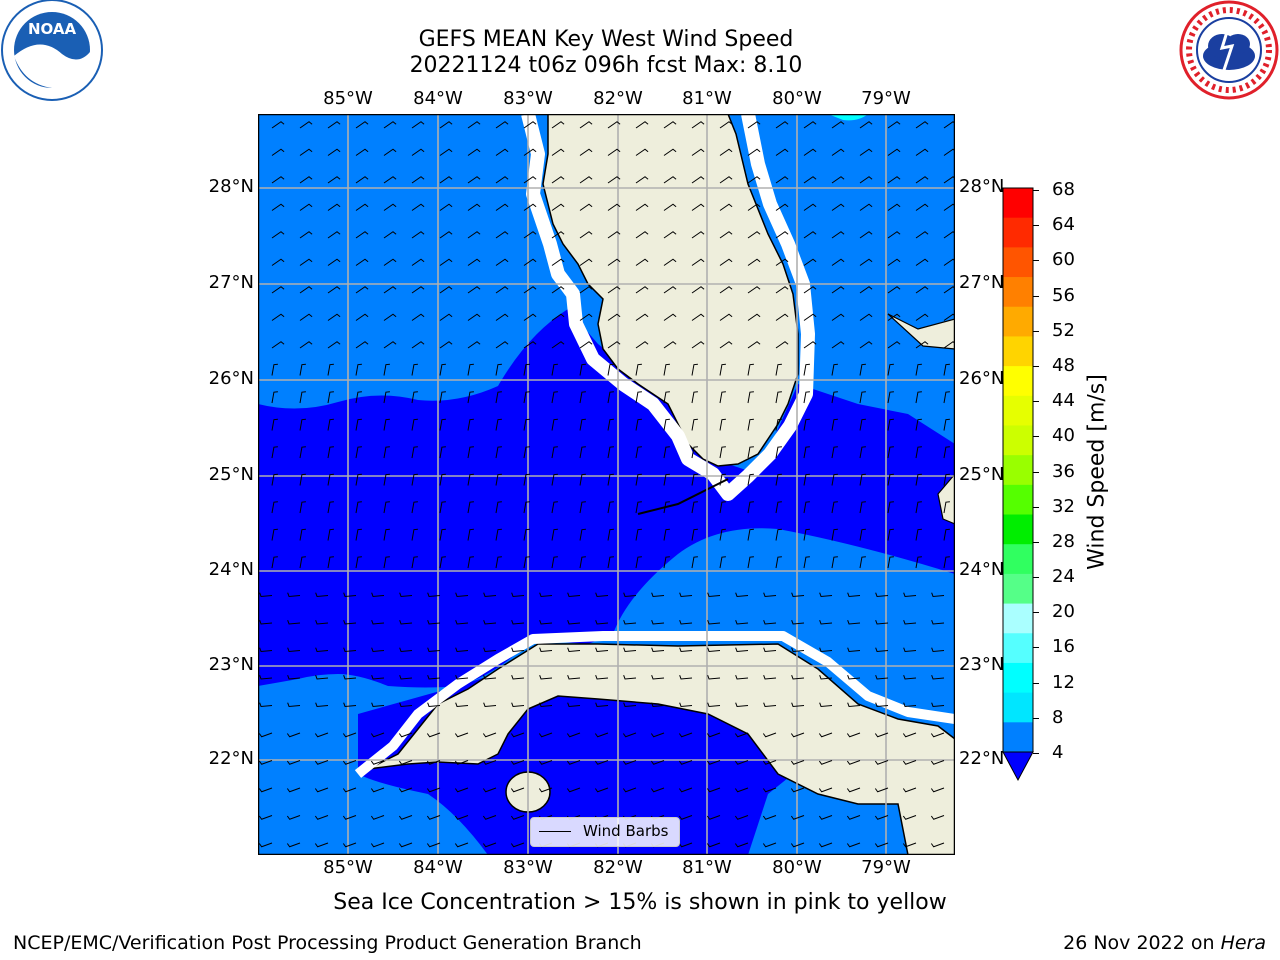 This screenshot has height=960, width=1280. Describe the element at coordinates (1018, 470) in the screenshot. I see `colorbar-frame` at that location.